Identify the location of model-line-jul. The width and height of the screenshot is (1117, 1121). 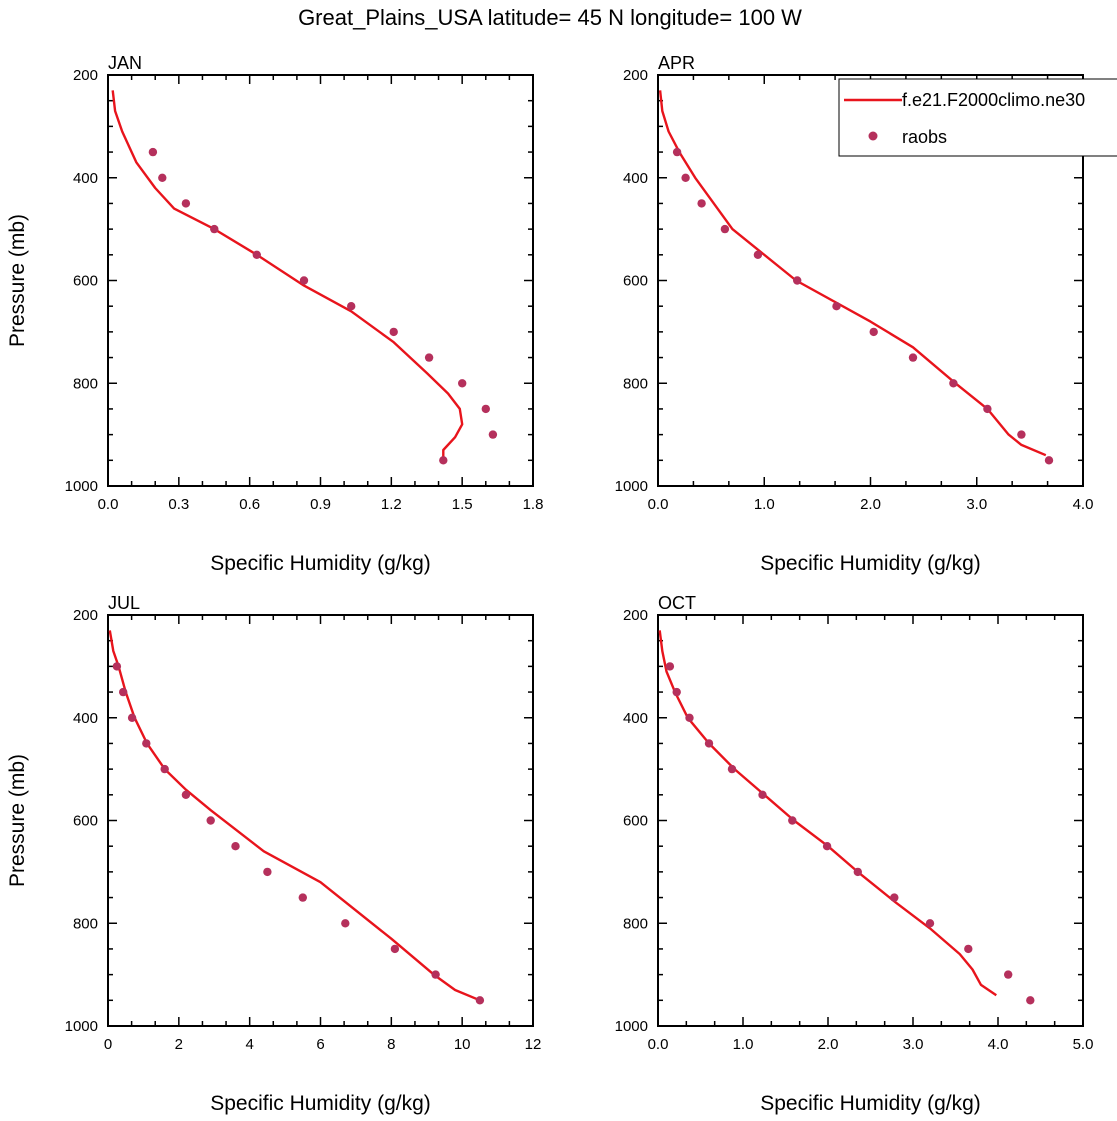
(294, 816).